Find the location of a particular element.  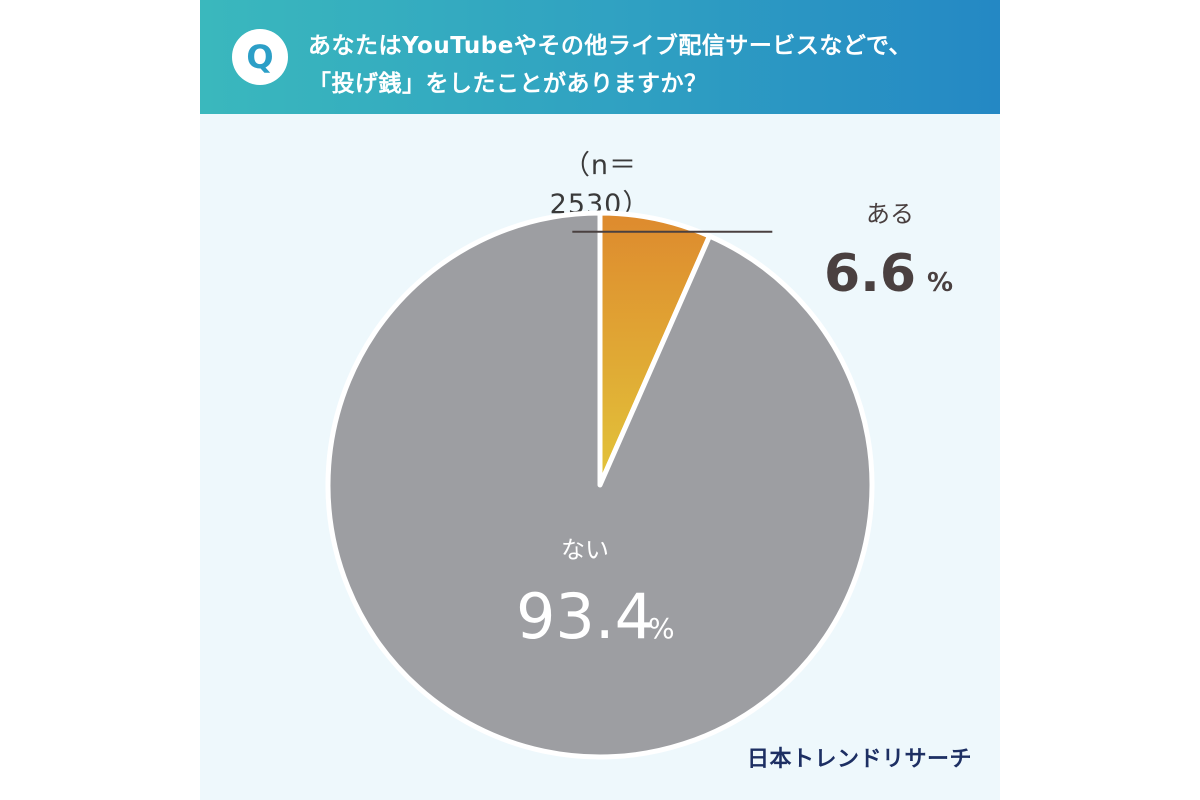

question-text-line-1: あなたはYouTubeやその他ライブ配信サービスなどで、 is located at coordinates (610, 46).